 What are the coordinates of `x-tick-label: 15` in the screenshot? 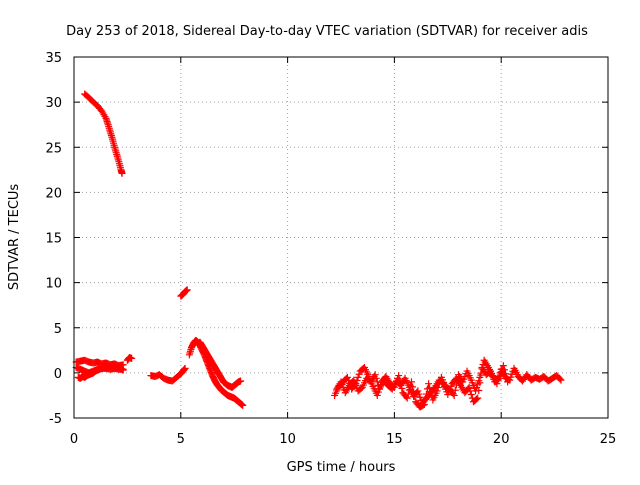 It's located at (394, 439).